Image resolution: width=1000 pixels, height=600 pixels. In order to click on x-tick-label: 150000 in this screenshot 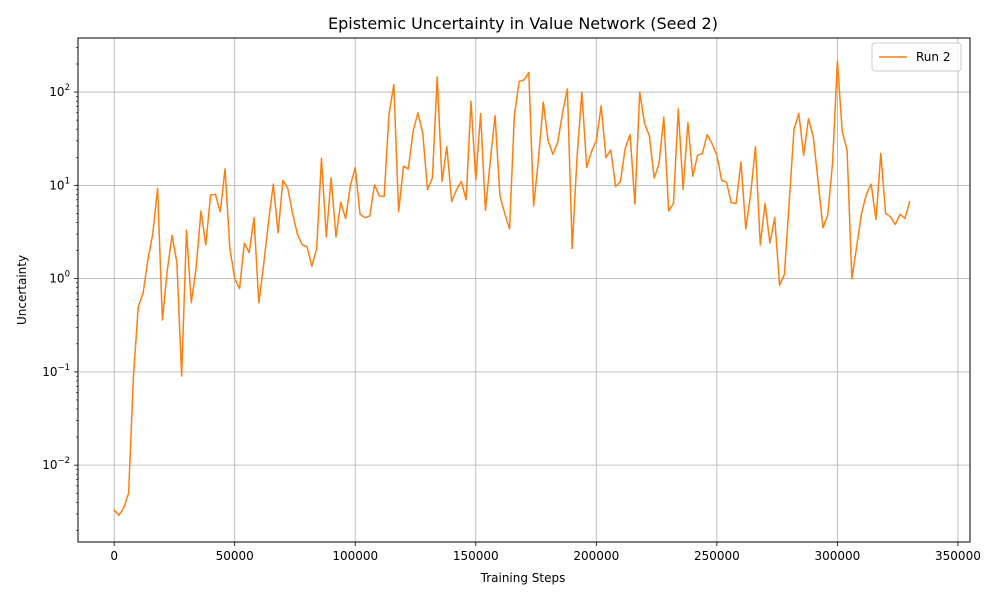, I will do `click(476, 556)`.